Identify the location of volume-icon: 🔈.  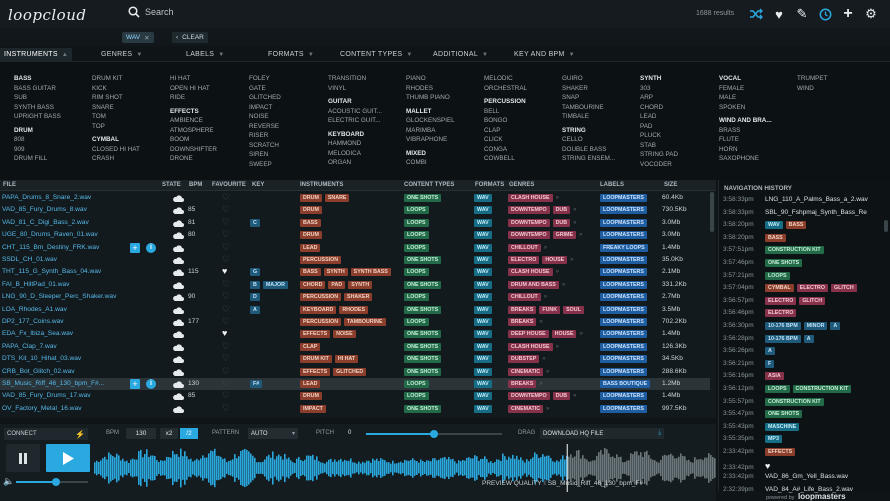
(9, 481).